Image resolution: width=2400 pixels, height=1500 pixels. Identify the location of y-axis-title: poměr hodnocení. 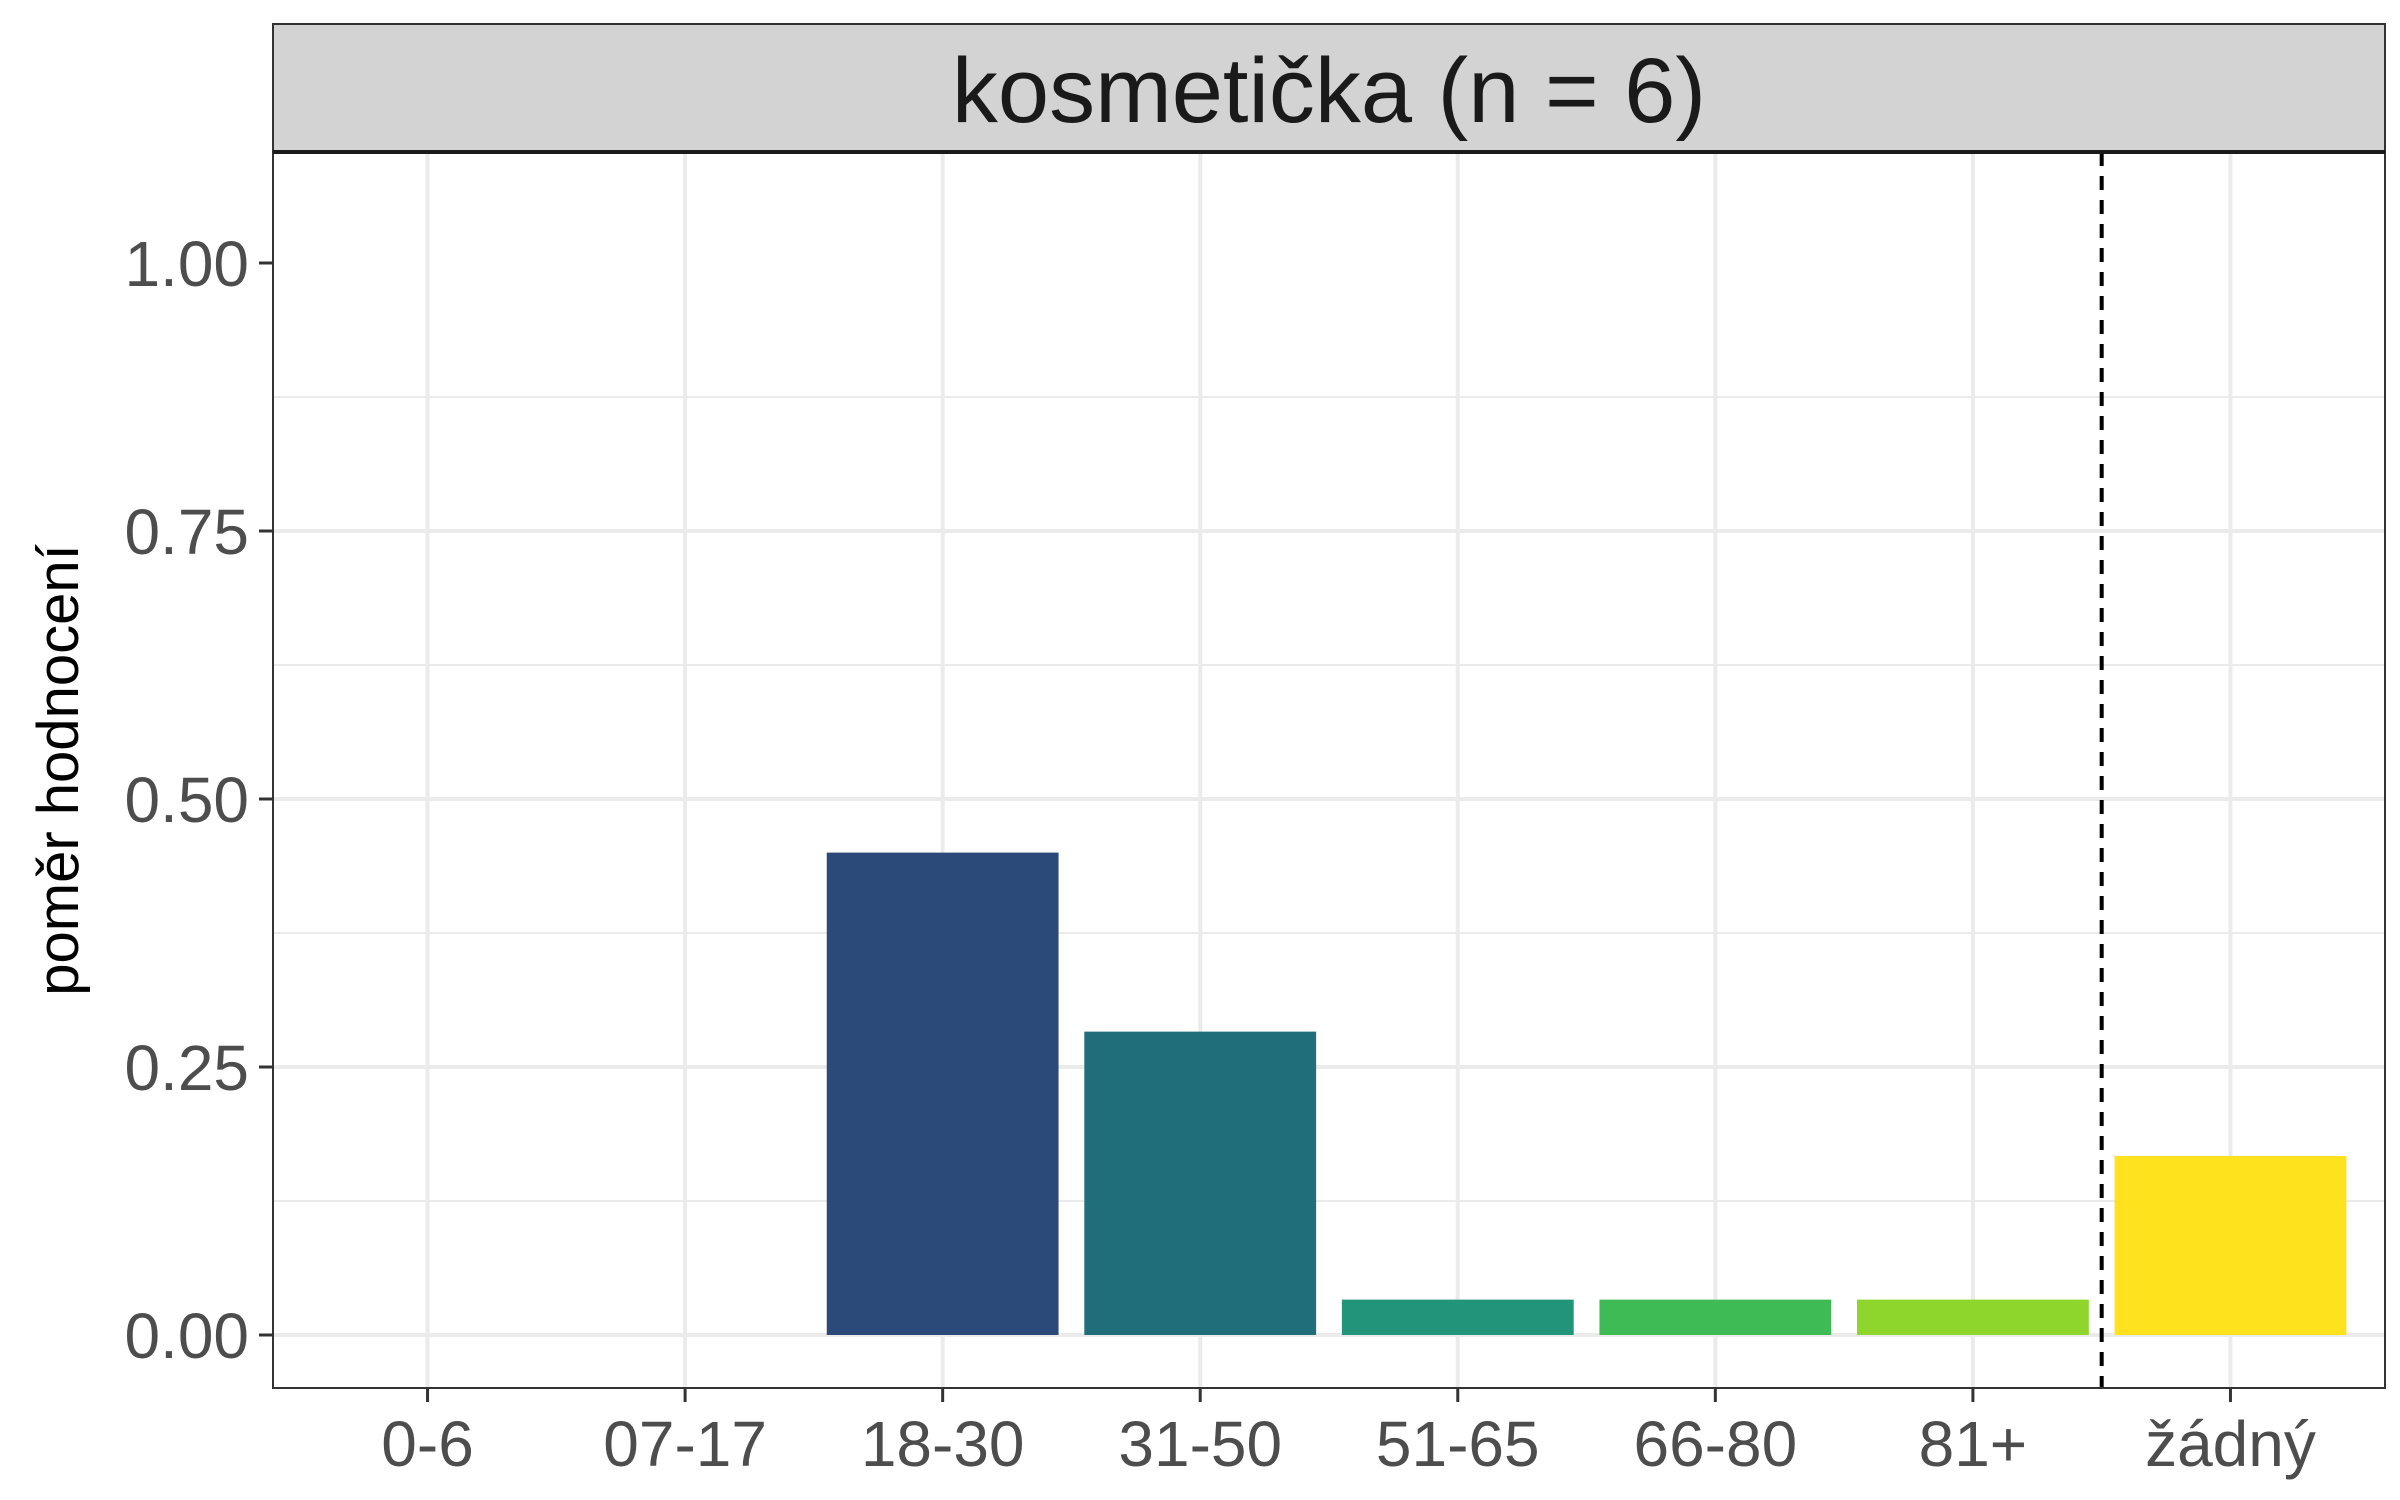
(58, 769).